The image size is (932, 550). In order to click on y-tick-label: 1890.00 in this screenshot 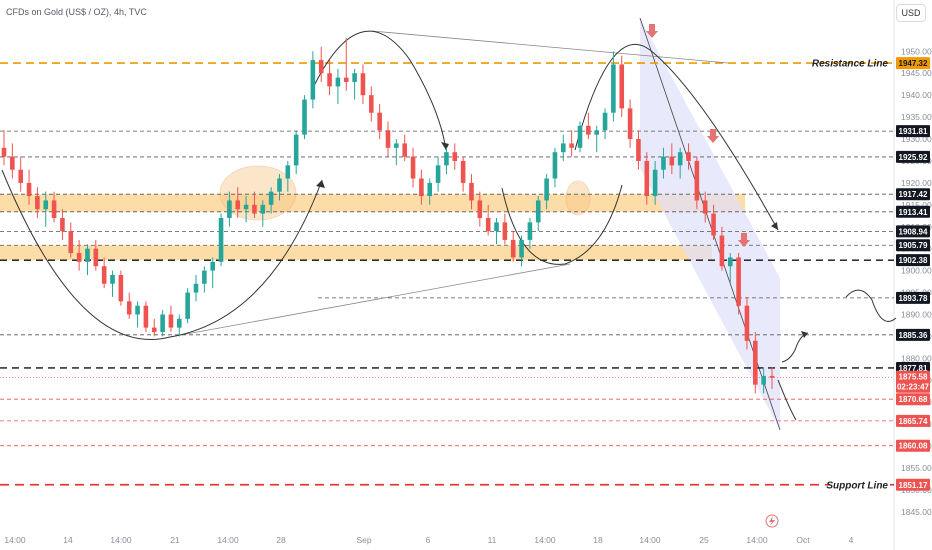, I will do `click(916, 314)`.